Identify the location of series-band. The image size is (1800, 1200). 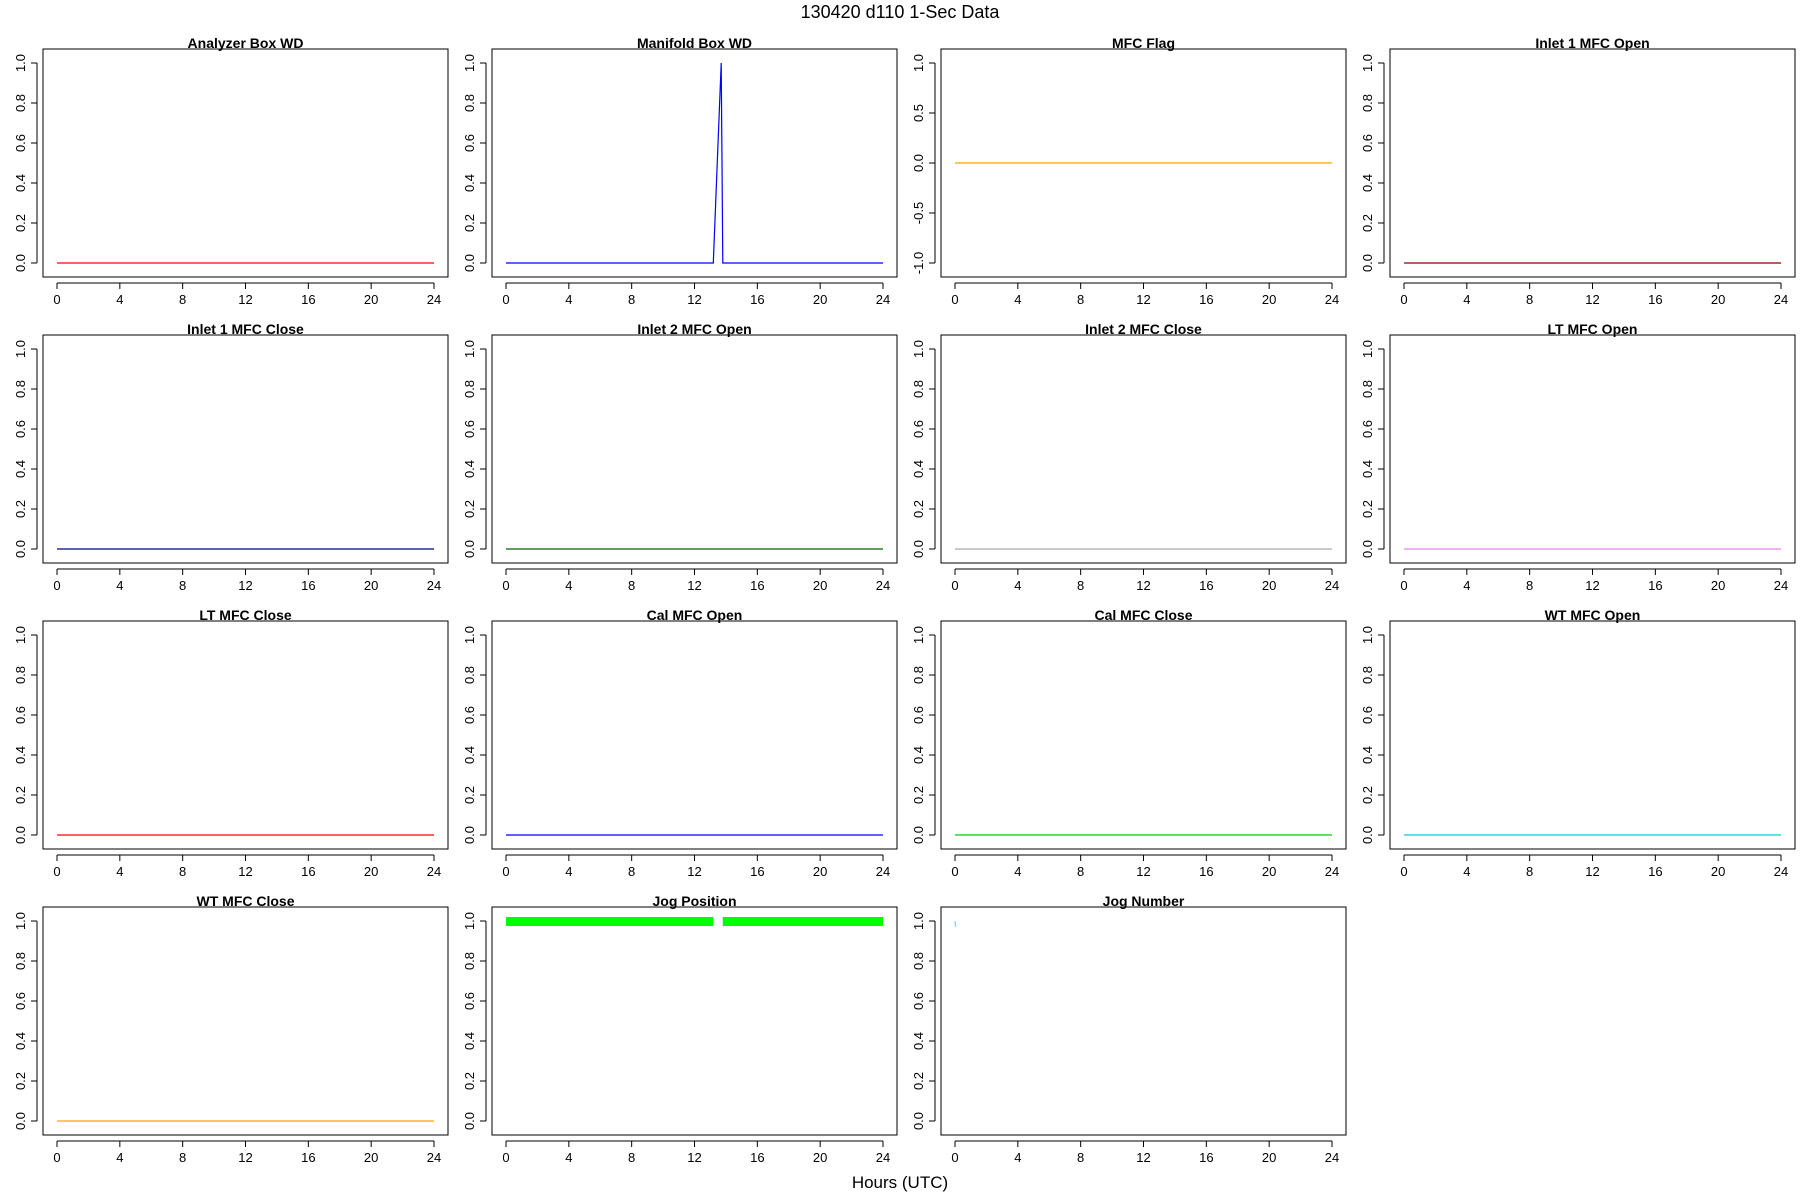
(610, 921).